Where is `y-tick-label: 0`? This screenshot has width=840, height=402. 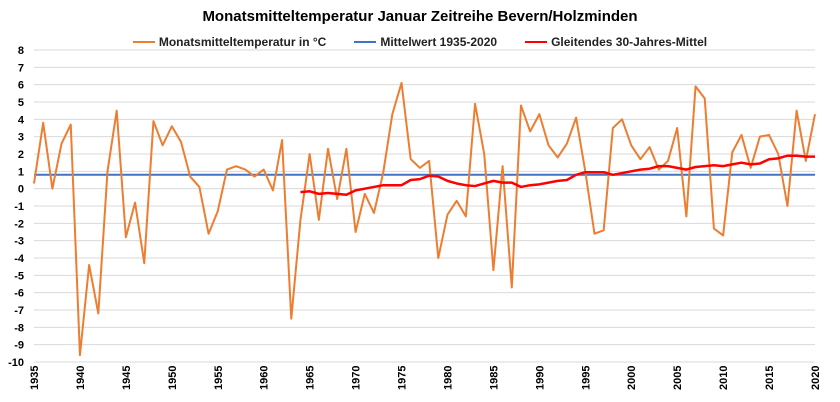 y-tick-label: 0 is located at coordinates (21, 190).